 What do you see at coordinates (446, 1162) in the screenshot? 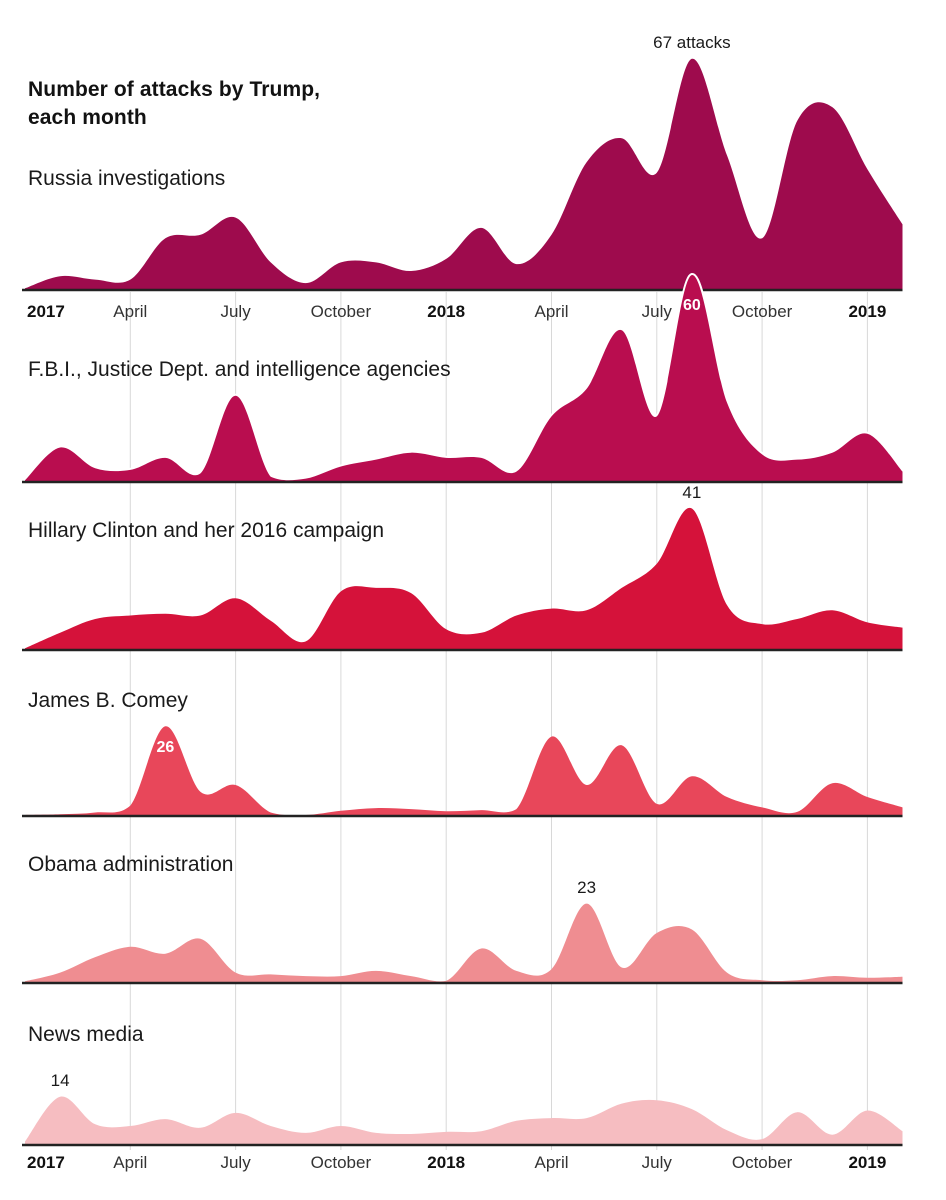
I see `axis-tick-bottom-2018-4: 2018` at bounding box center [446, 1162].